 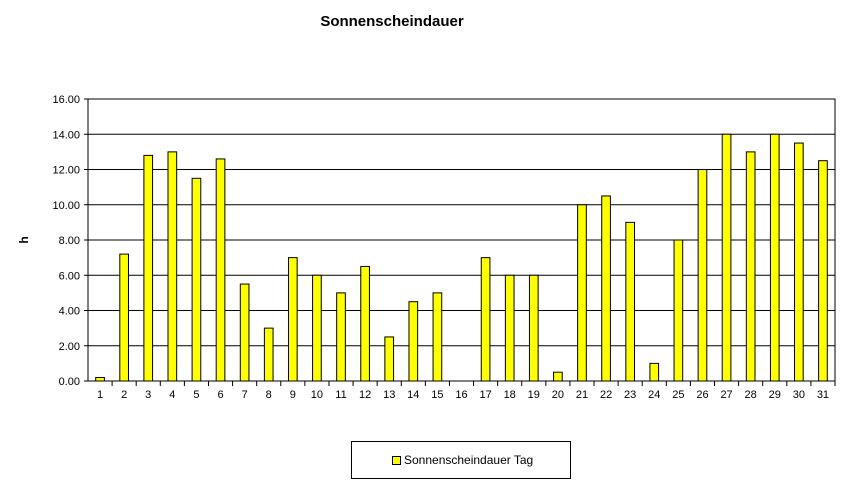 What do you see at coordinates (392, 21) in the screenshot?
I see `chart-title: Sonnenscheindauer` at bounding box center [392, 21].